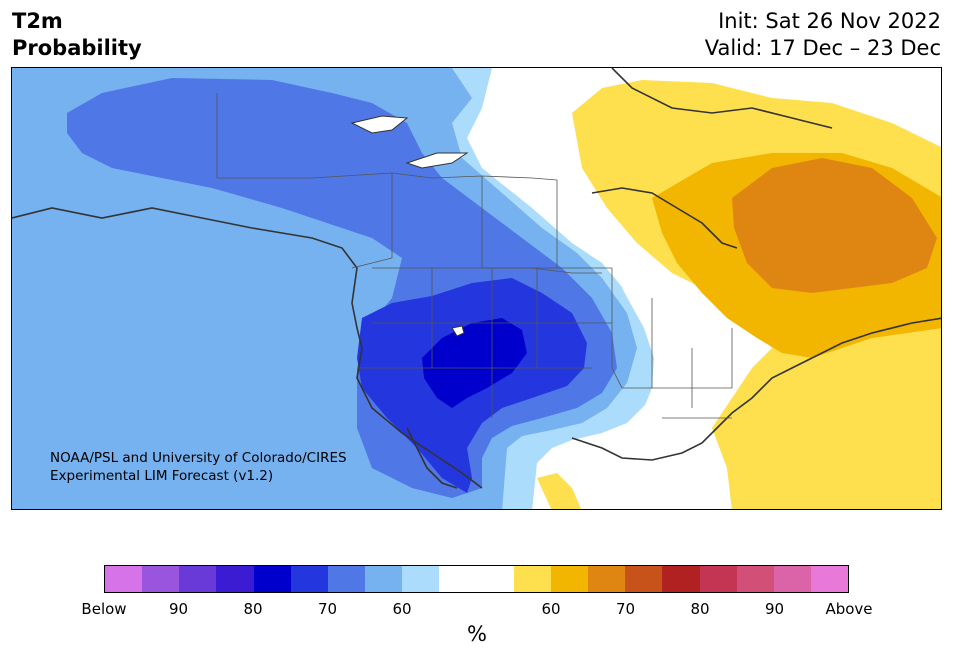 The width and height of the screenshot is (953, 659). I want to click on title-line-2: Probability, so click(77, 48).